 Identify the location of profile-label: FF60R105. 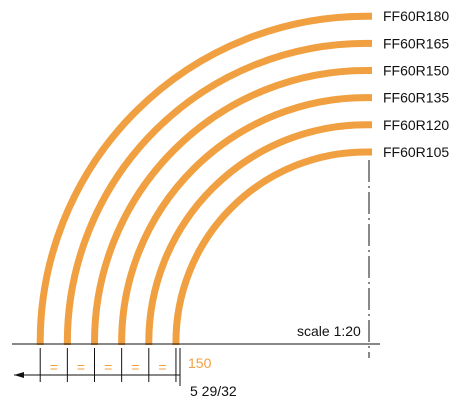
(416, 152).